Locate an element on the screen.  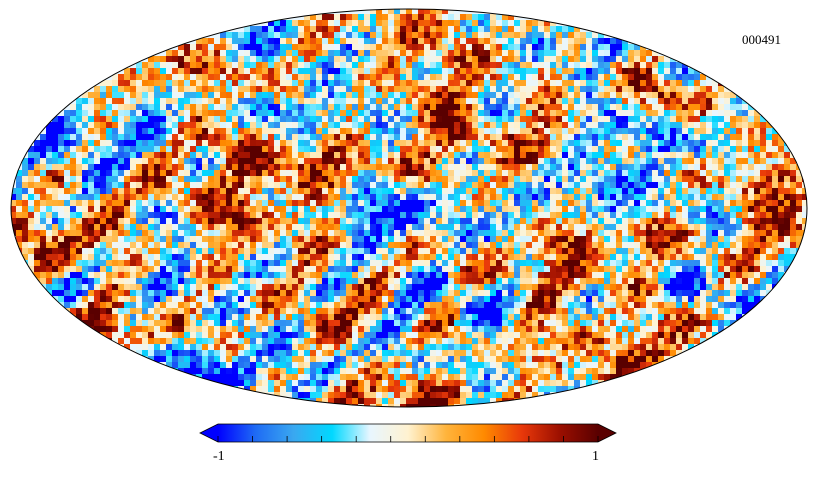
colorbar-max-extend-arrow is located at coordinates (607, 433).